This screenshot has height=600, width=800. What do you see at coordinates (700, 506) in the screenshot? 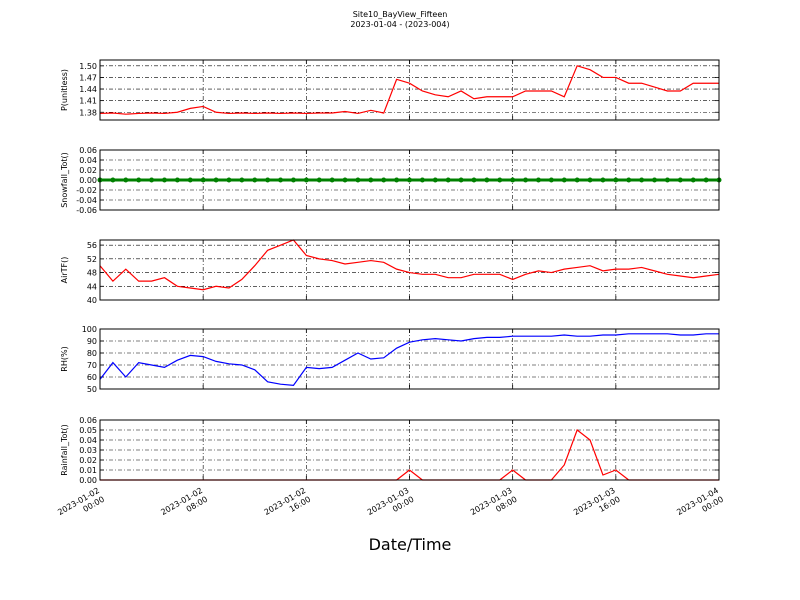
I see `x-tick-label: 2023-01-04 00:00` at bounding box center [700, 506].